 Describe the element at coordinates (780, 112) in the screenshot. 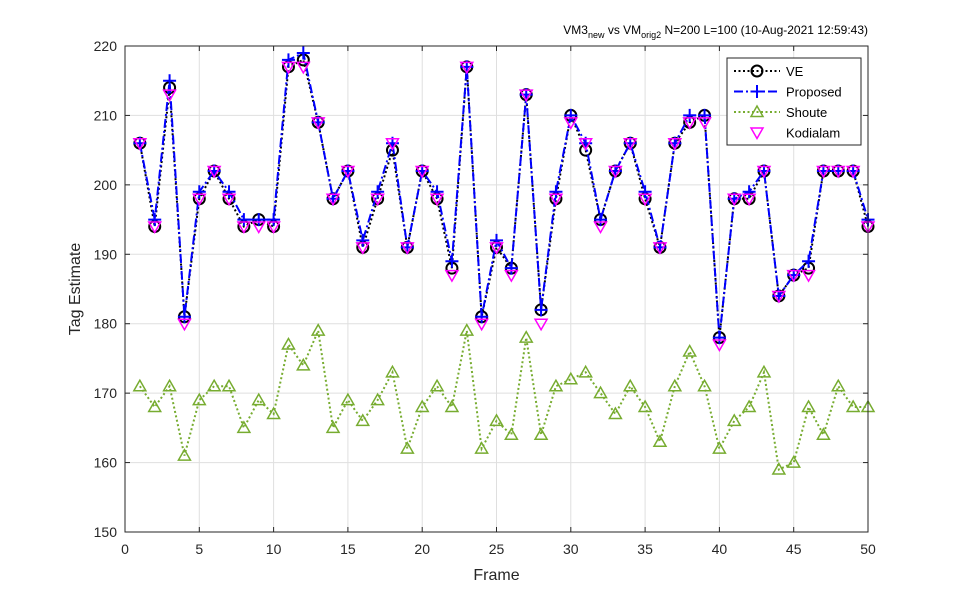

I see `legend-item-shoute: Shoute` at that location.